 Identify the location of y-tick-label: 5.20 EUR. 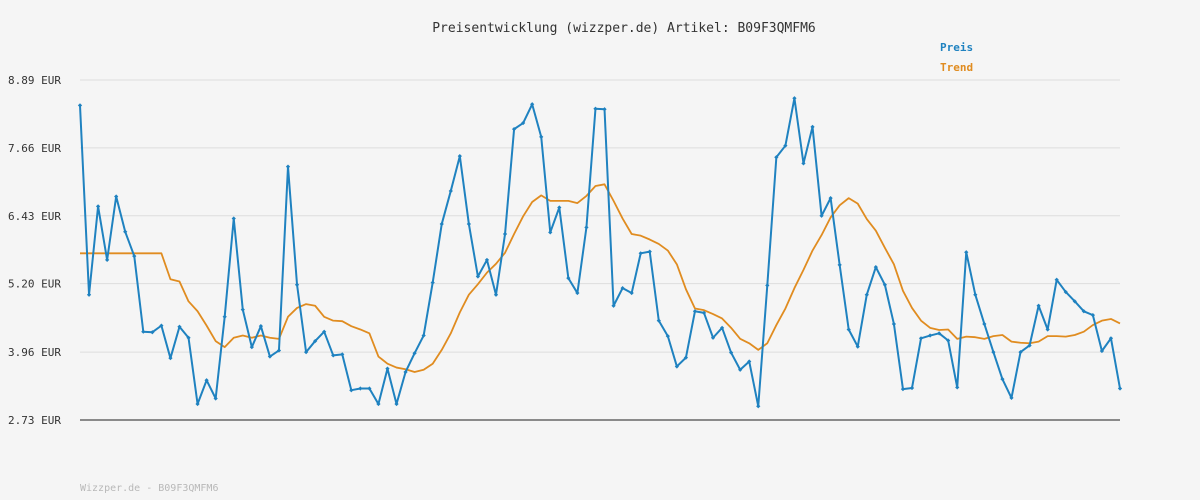
(34, 284).